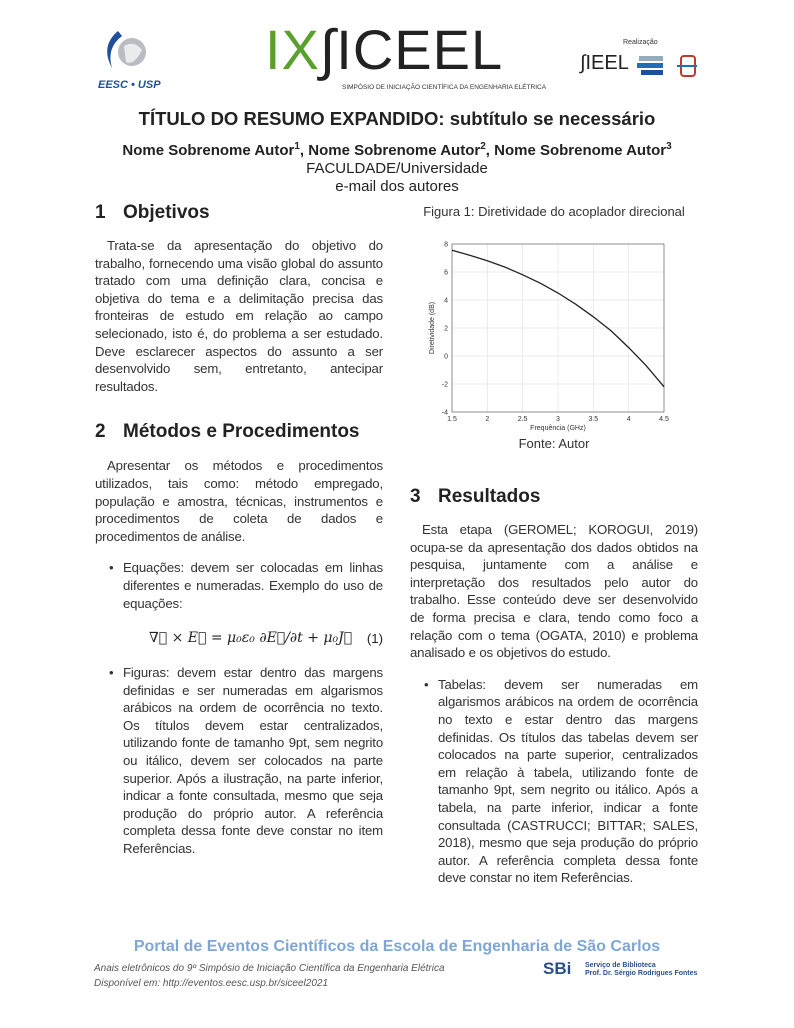 Image resolution: width=794 pixels, height=1028 pixels. I want to click on author-sup: 2, so click(483, 146).